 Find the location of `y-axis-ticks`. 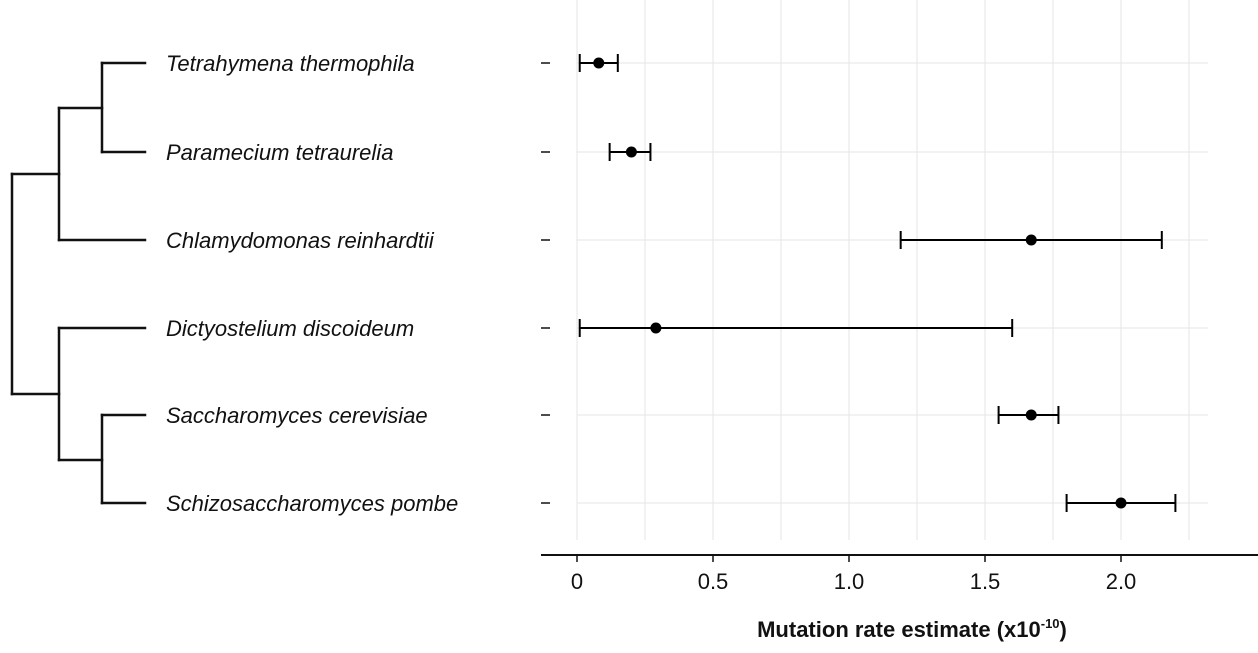

y-axis-ticks is located at coordinates (545, 283).